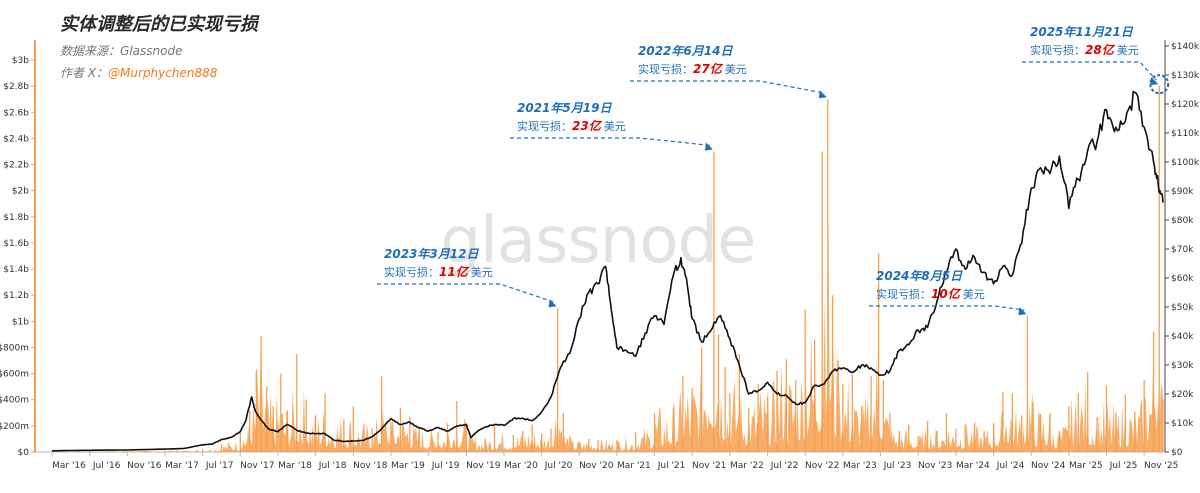 This screenshot has height=493, width=1200. Describe the element at coordinates (14, 348) in the screenshot. I see `left-tick-label: $800m` at that location.